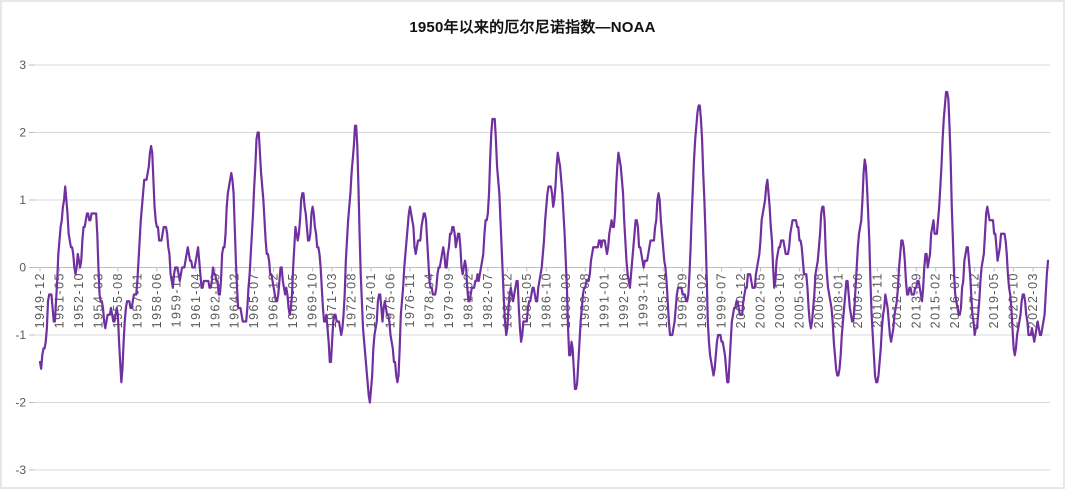 The image size is (1065, 489). I want to click on x-axis-label: 1972-08, so click(352, 300).